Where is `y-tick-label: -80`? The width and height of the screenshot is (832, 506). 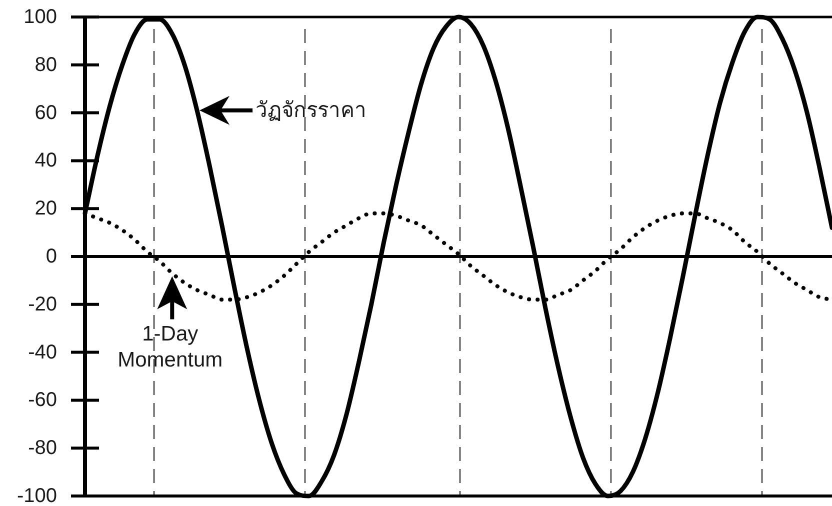 y-tick-label: -80 is located at coordinates (42, 448).